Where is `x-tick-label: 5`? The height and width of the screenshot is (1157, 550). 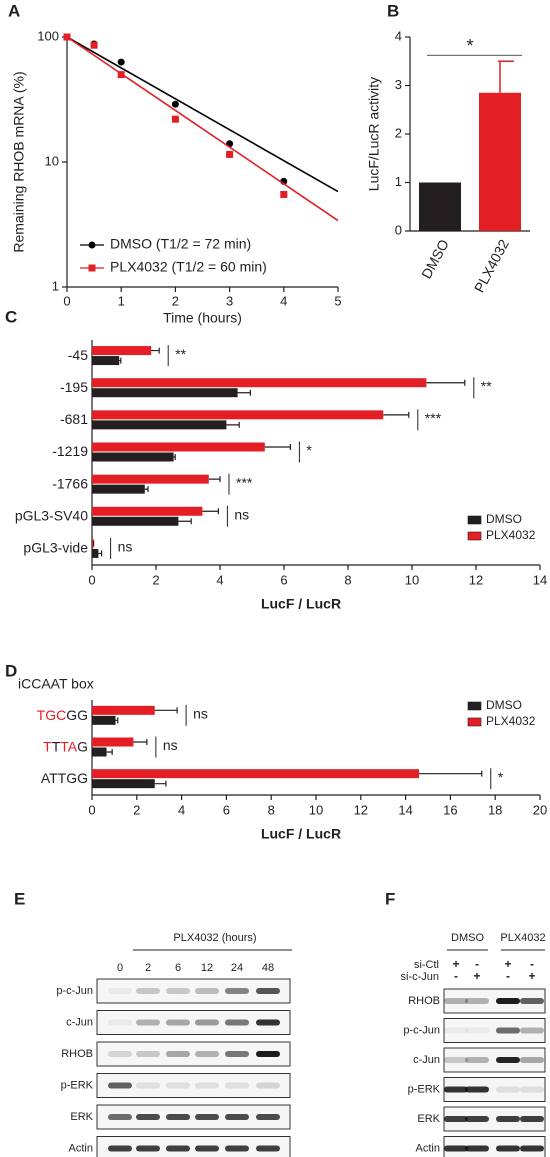
x-tick-label: 5 is located at coordinates (337, 300).